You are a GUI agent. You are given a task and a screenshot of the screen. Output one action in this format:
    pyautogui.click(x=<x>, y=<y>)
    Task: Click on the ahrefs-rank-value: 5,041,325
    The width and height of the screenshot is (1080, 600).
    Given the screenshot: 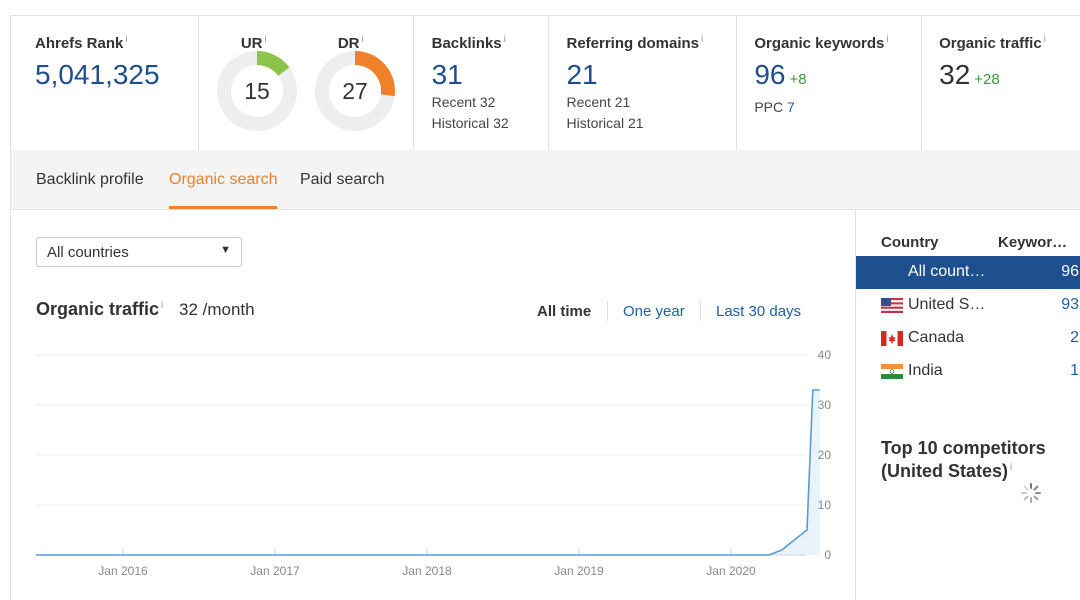 What is the action you would take?
    pyautogui.click(x=97, y=74)
    